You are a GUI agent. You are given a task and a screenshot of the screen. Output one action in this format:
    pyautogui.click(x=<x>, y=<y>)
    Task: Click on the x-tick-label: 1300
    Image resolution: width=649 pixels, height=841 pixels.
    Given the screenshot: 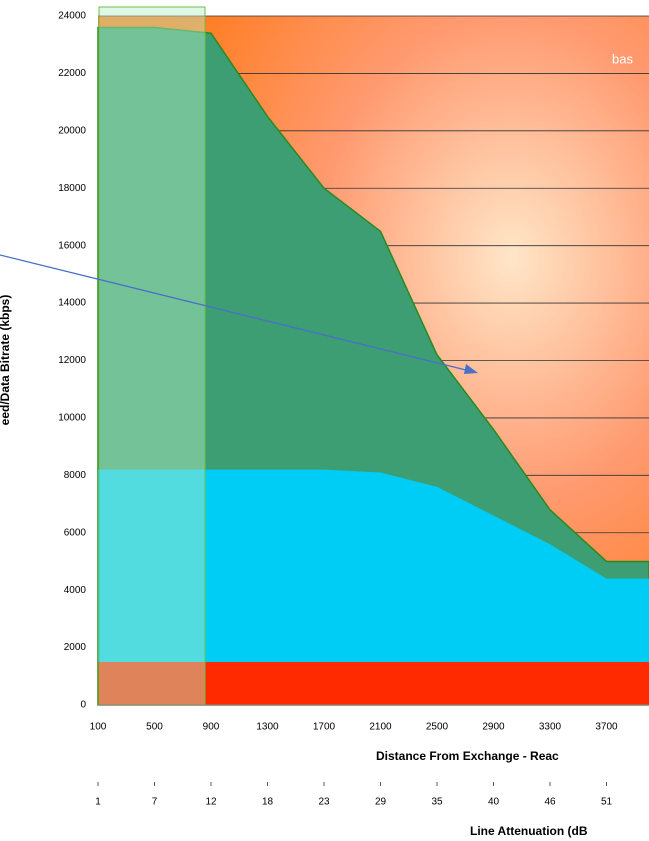 What is the action you would take?
    pyautogui.click(x=267, y=727)
    